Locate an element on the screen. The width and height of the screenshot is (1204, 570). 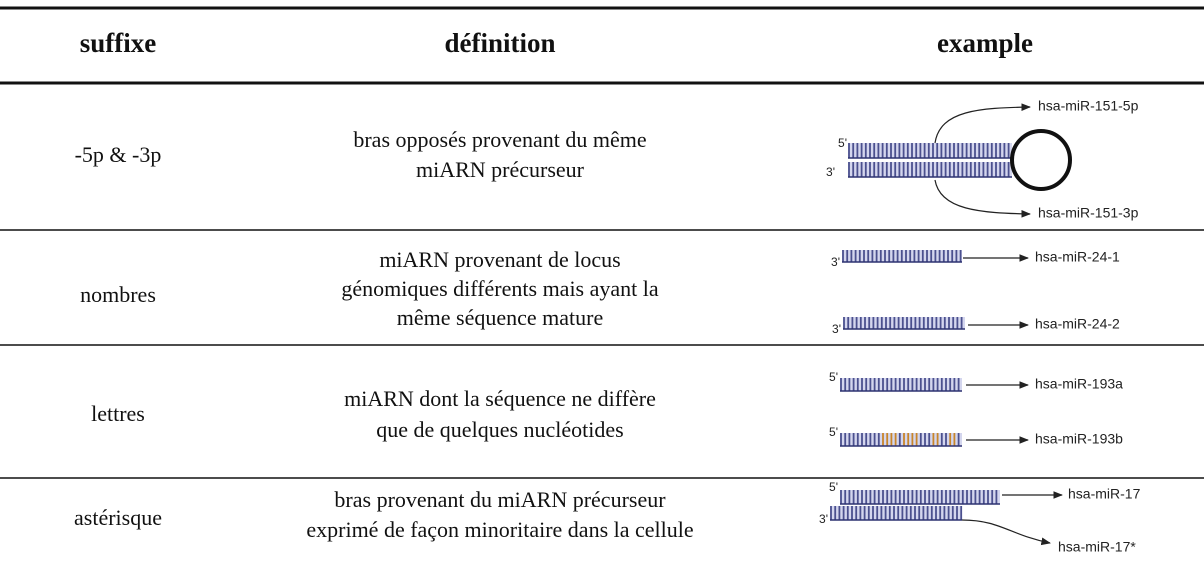
definition-line: génomiques différents mais ayant la is located at coordinates (500, 288).